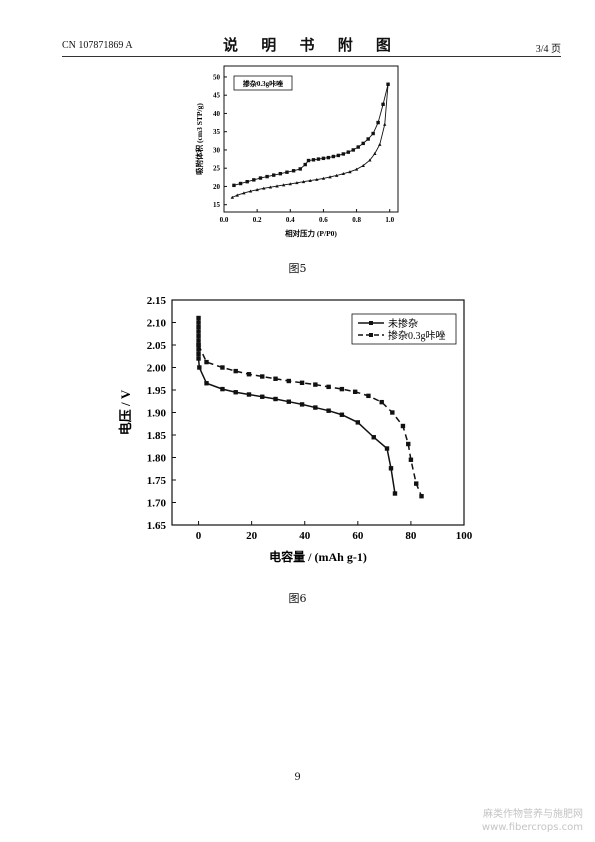  Describe the element at coordinates (532, 821) in the screenshot. I see `watermark: 麻类作物营养与施肥网 www.fibercrops.com` at that location.